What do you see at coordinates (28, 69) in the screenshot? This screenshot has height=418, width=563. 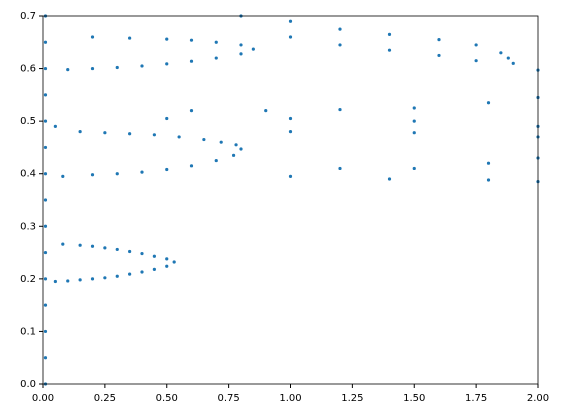 I see `y-tick-label: 0.6` at bounding box center [28, 69].